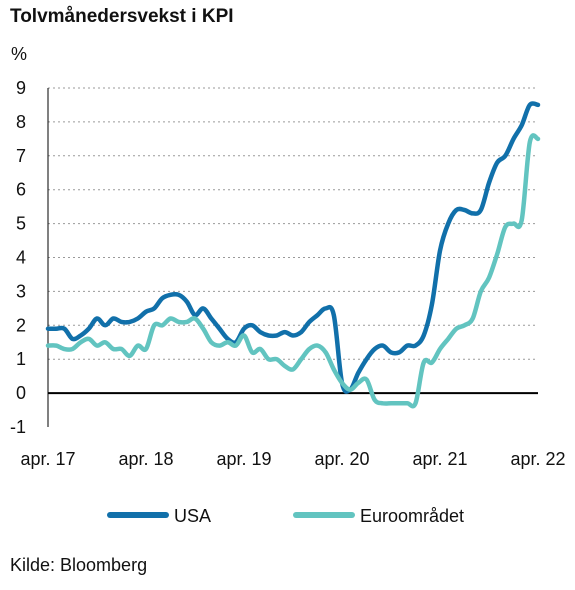 The height and width of the screenshot is (590, 575). Describe the element at coordinates (19, 54) in the screenshot. I see `y-axis-unit: %` at that location.